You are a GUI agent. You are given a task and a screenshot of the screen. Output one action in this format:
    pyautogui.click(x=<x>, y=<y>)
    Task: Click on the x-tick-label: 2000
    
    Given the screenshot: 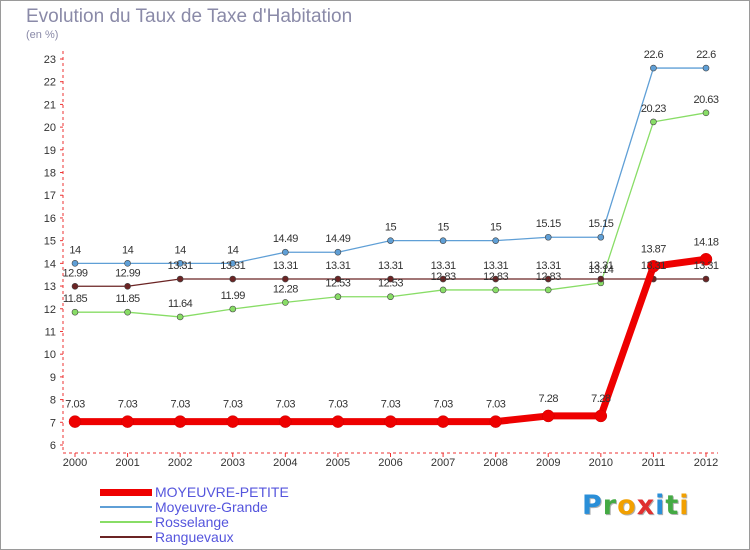 What is the action you would take?
    pyautogui.click(x=75, y=463)
    